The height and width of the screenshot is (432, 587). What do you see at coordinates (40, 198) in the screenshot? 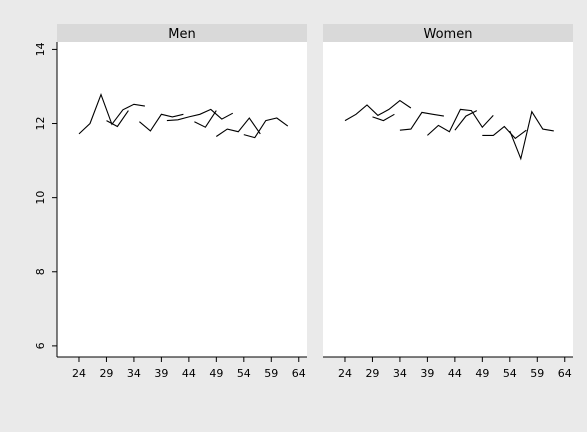
I see `y-tick-label: 10` at bounding box center [40, 198].